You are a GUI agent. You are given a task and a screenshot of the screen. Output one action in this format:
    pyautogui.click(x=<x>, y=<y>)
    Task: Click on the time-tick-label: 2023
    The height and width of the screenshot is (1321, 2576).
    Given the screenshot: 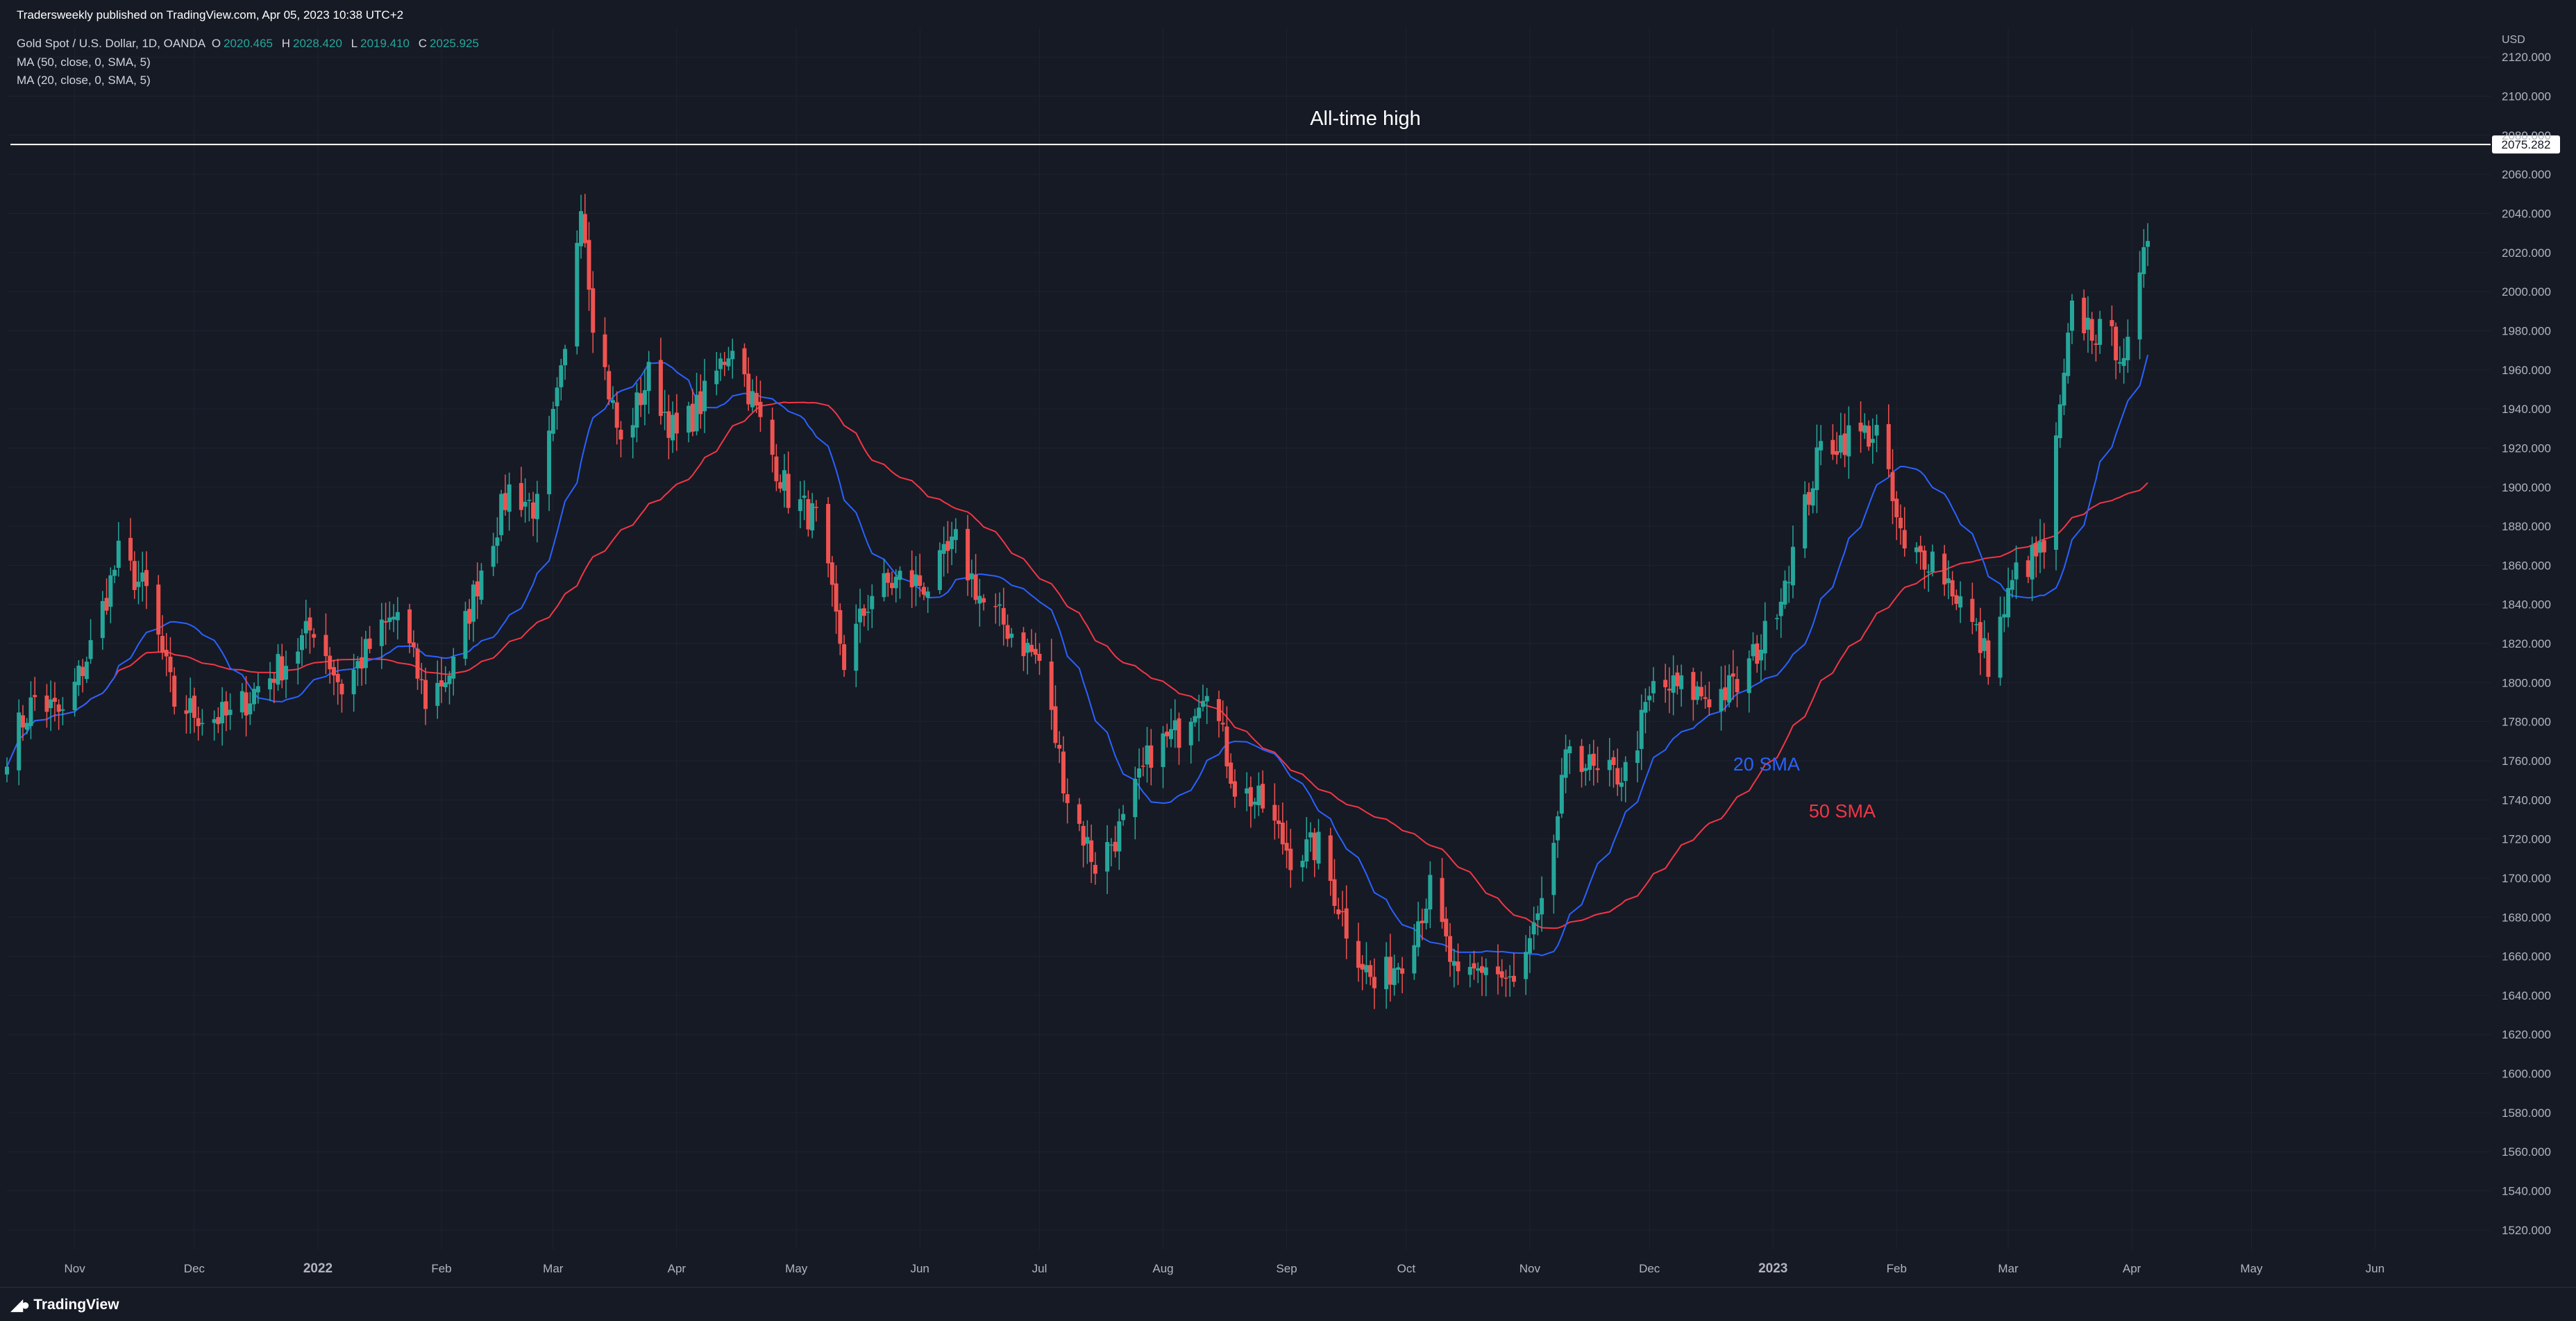 What is the action you would take?
    pyautogui.click(x=1772, y=1268)
    